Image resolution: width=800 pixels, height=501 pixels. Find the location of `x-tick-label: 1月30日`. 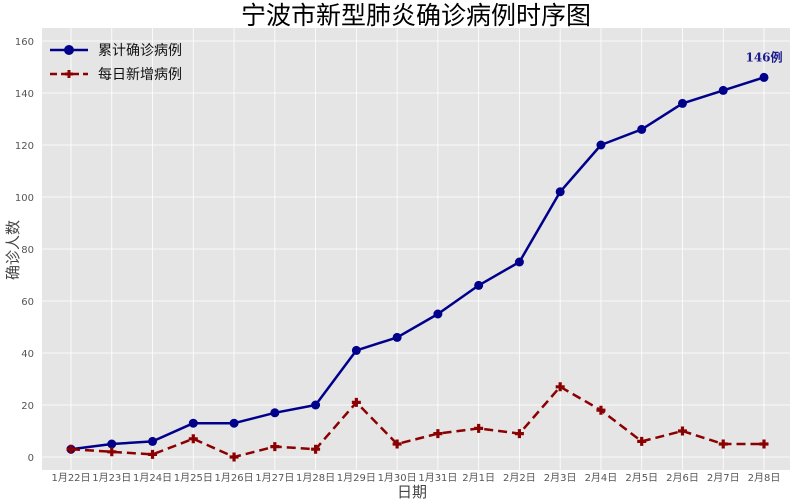

x-tick-label: 1月30日 is located at coordinates (397, 478).